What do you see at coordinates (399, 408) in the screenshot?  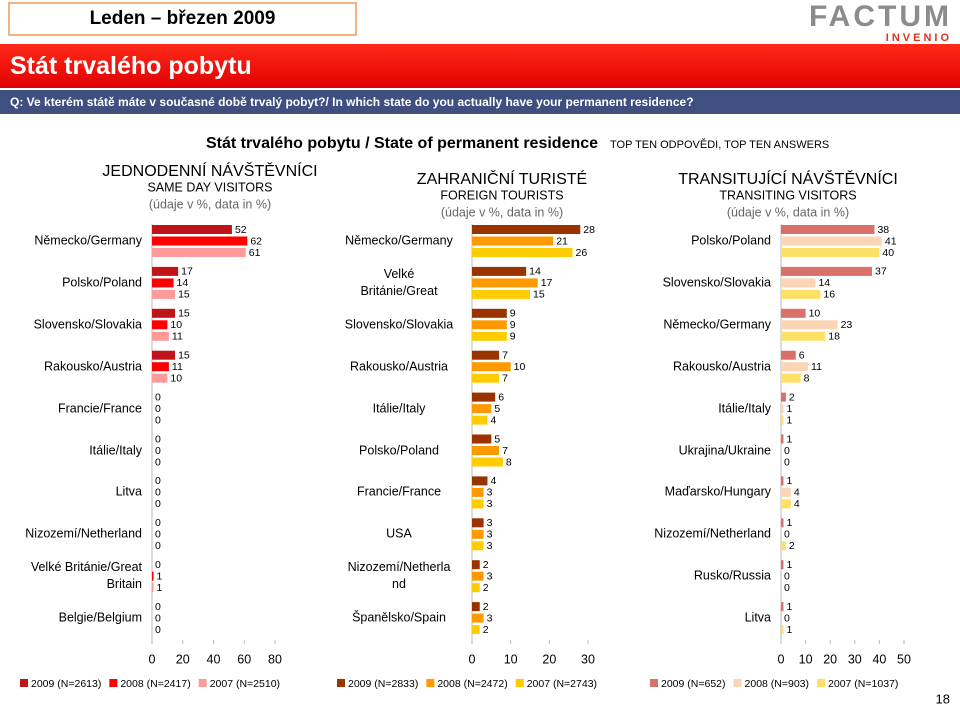 I see `category-label: Itálie/Italy` at bounding box center [399, 408].